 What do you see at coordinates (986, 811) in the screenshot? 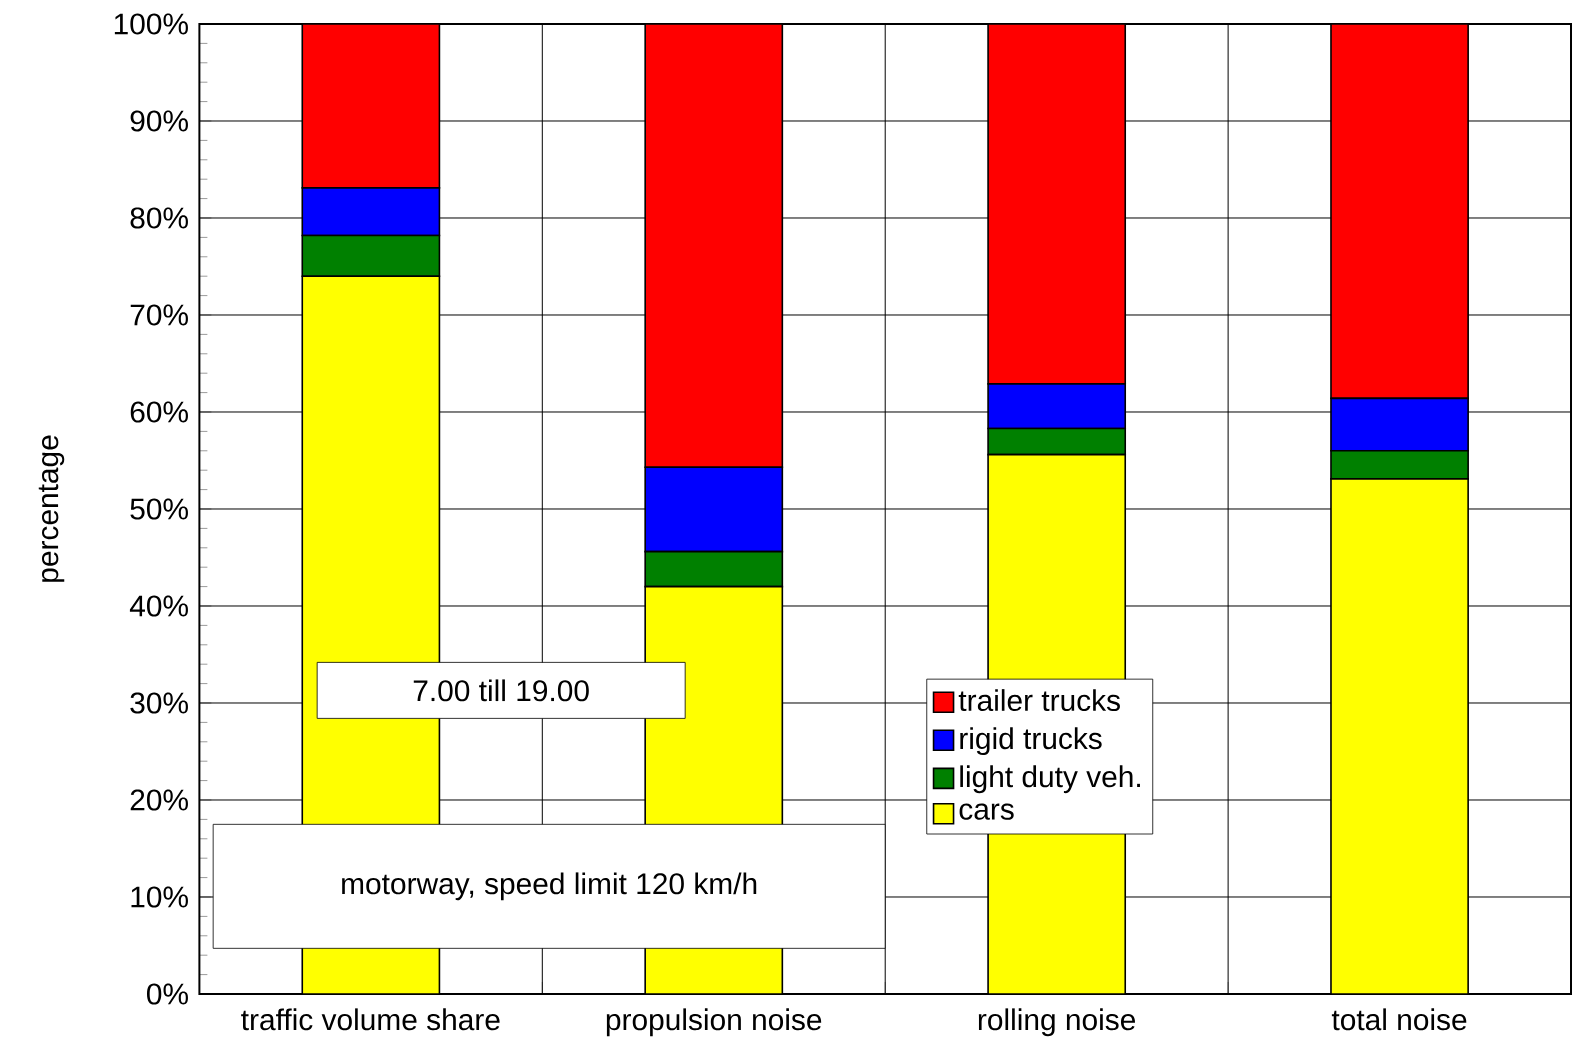
I see `legend-label: cars` at bounding box center [986, 811].